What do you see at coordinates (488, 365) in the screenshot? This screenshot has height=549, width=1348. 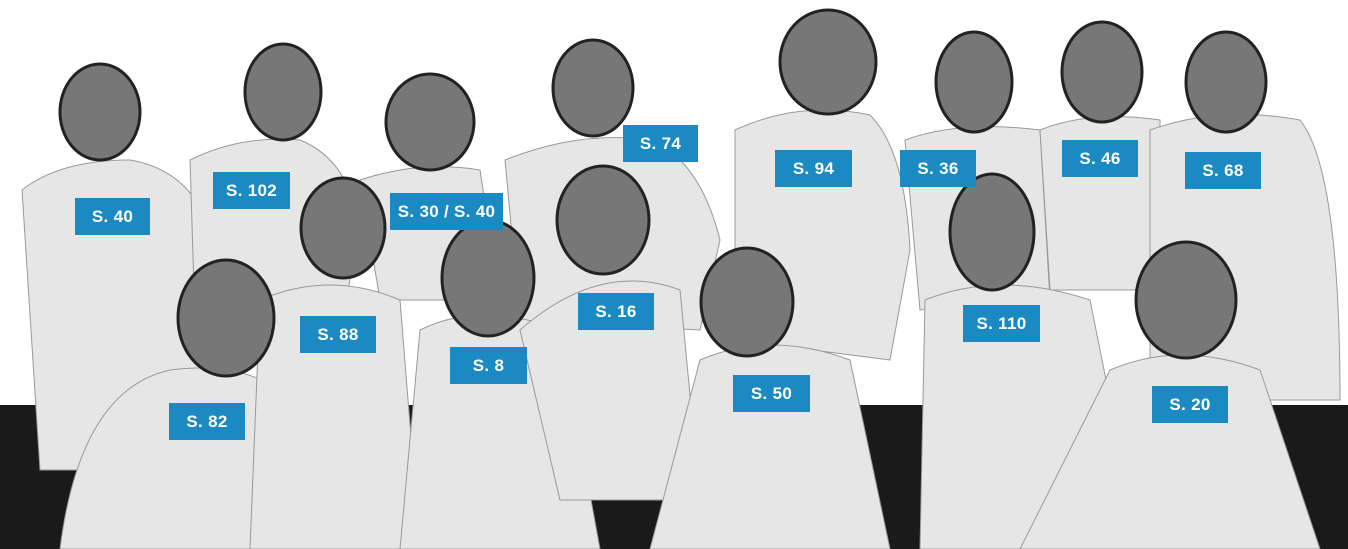 I see `page-label: S. 8` at bounding box center [488, 365].